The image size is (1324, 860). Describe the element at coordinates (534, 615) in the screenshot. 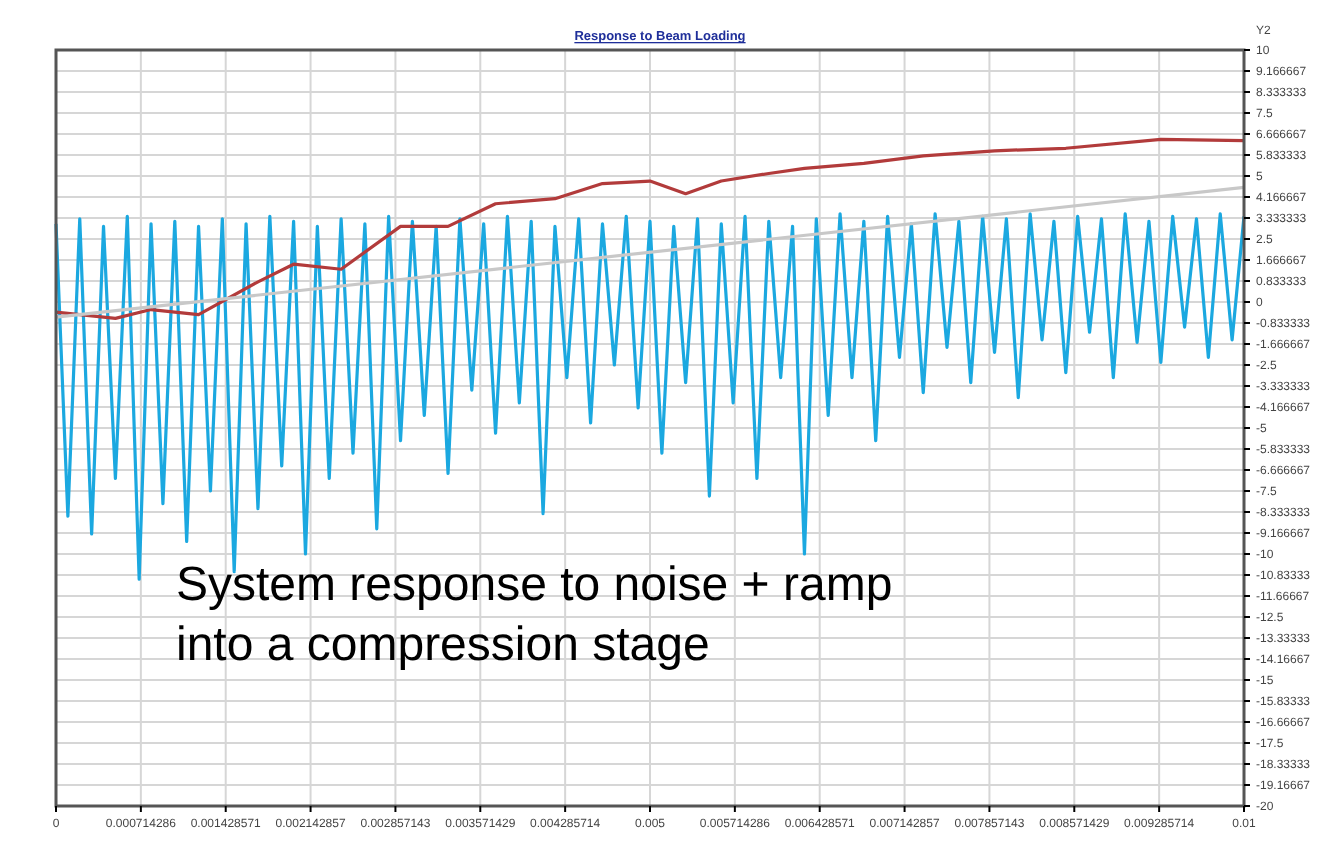

I see `annotation: System response to noise + ramp into a compression stage` at that location.